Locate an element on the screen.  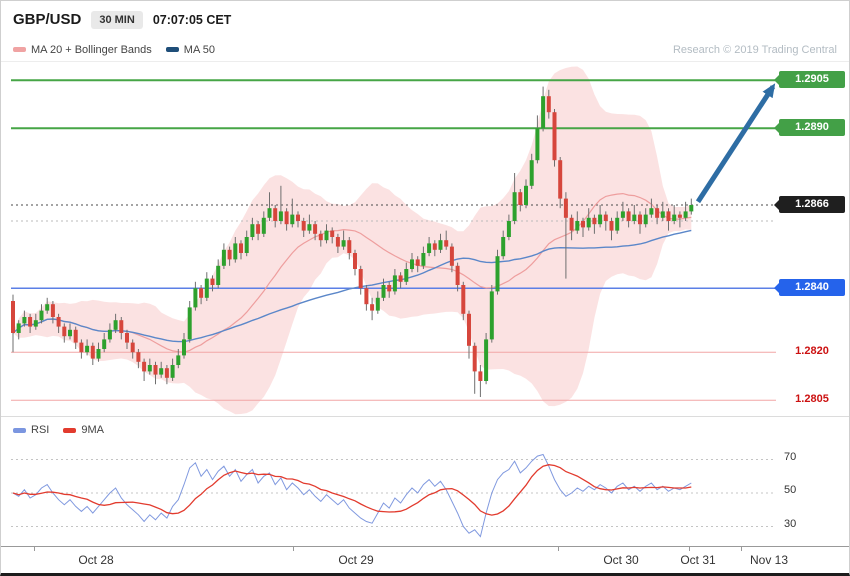
x-axis-label-nov-13: Nov 13 is located at coordinates (769, 560).